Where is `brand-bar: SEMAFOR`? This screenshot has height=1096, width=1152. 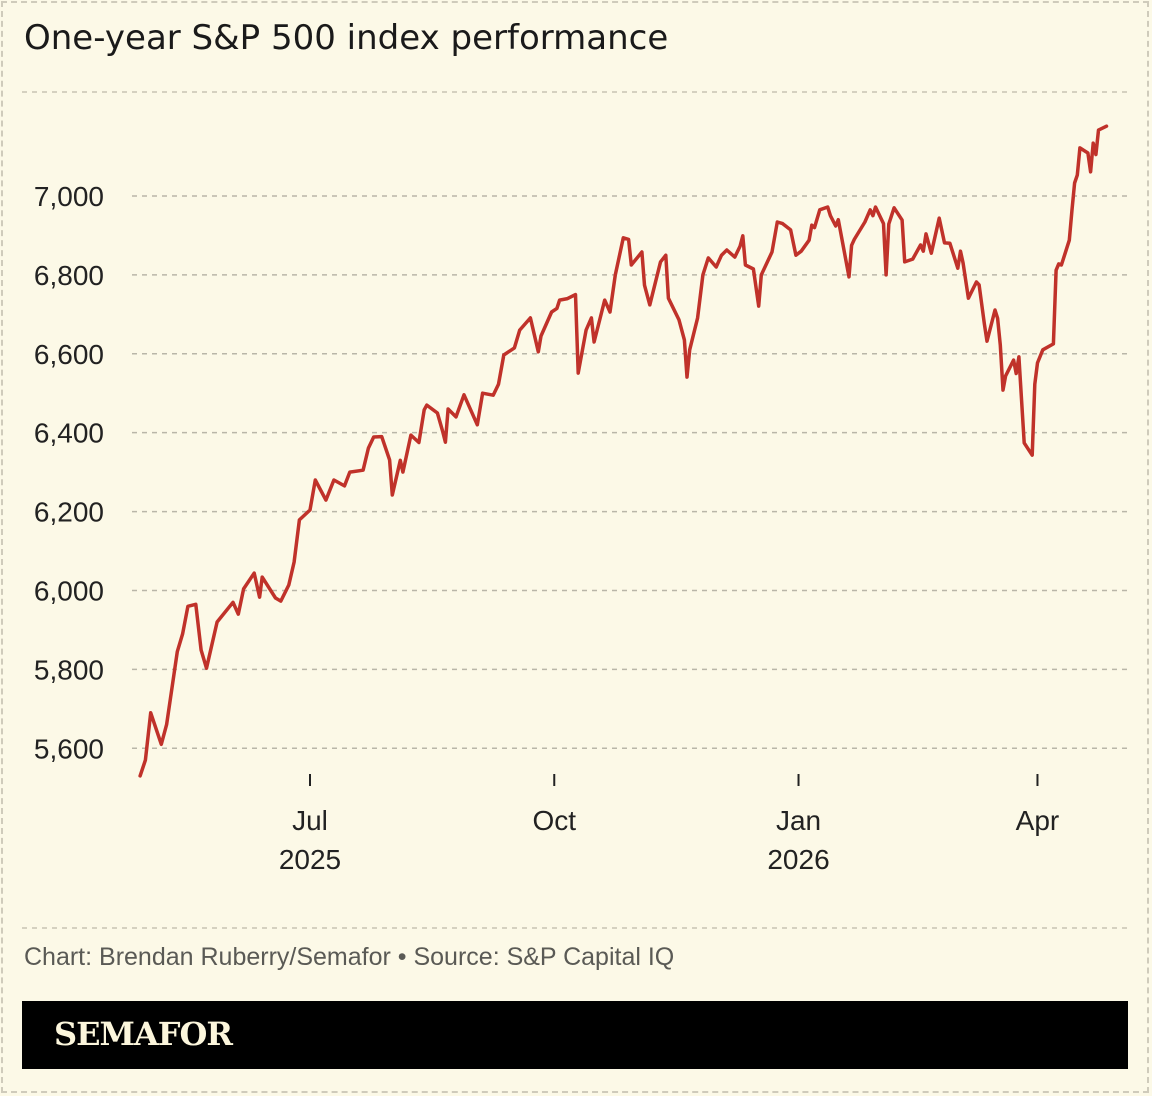
brand-bar: SEMAFOR is located at coordinates (575, 1035).